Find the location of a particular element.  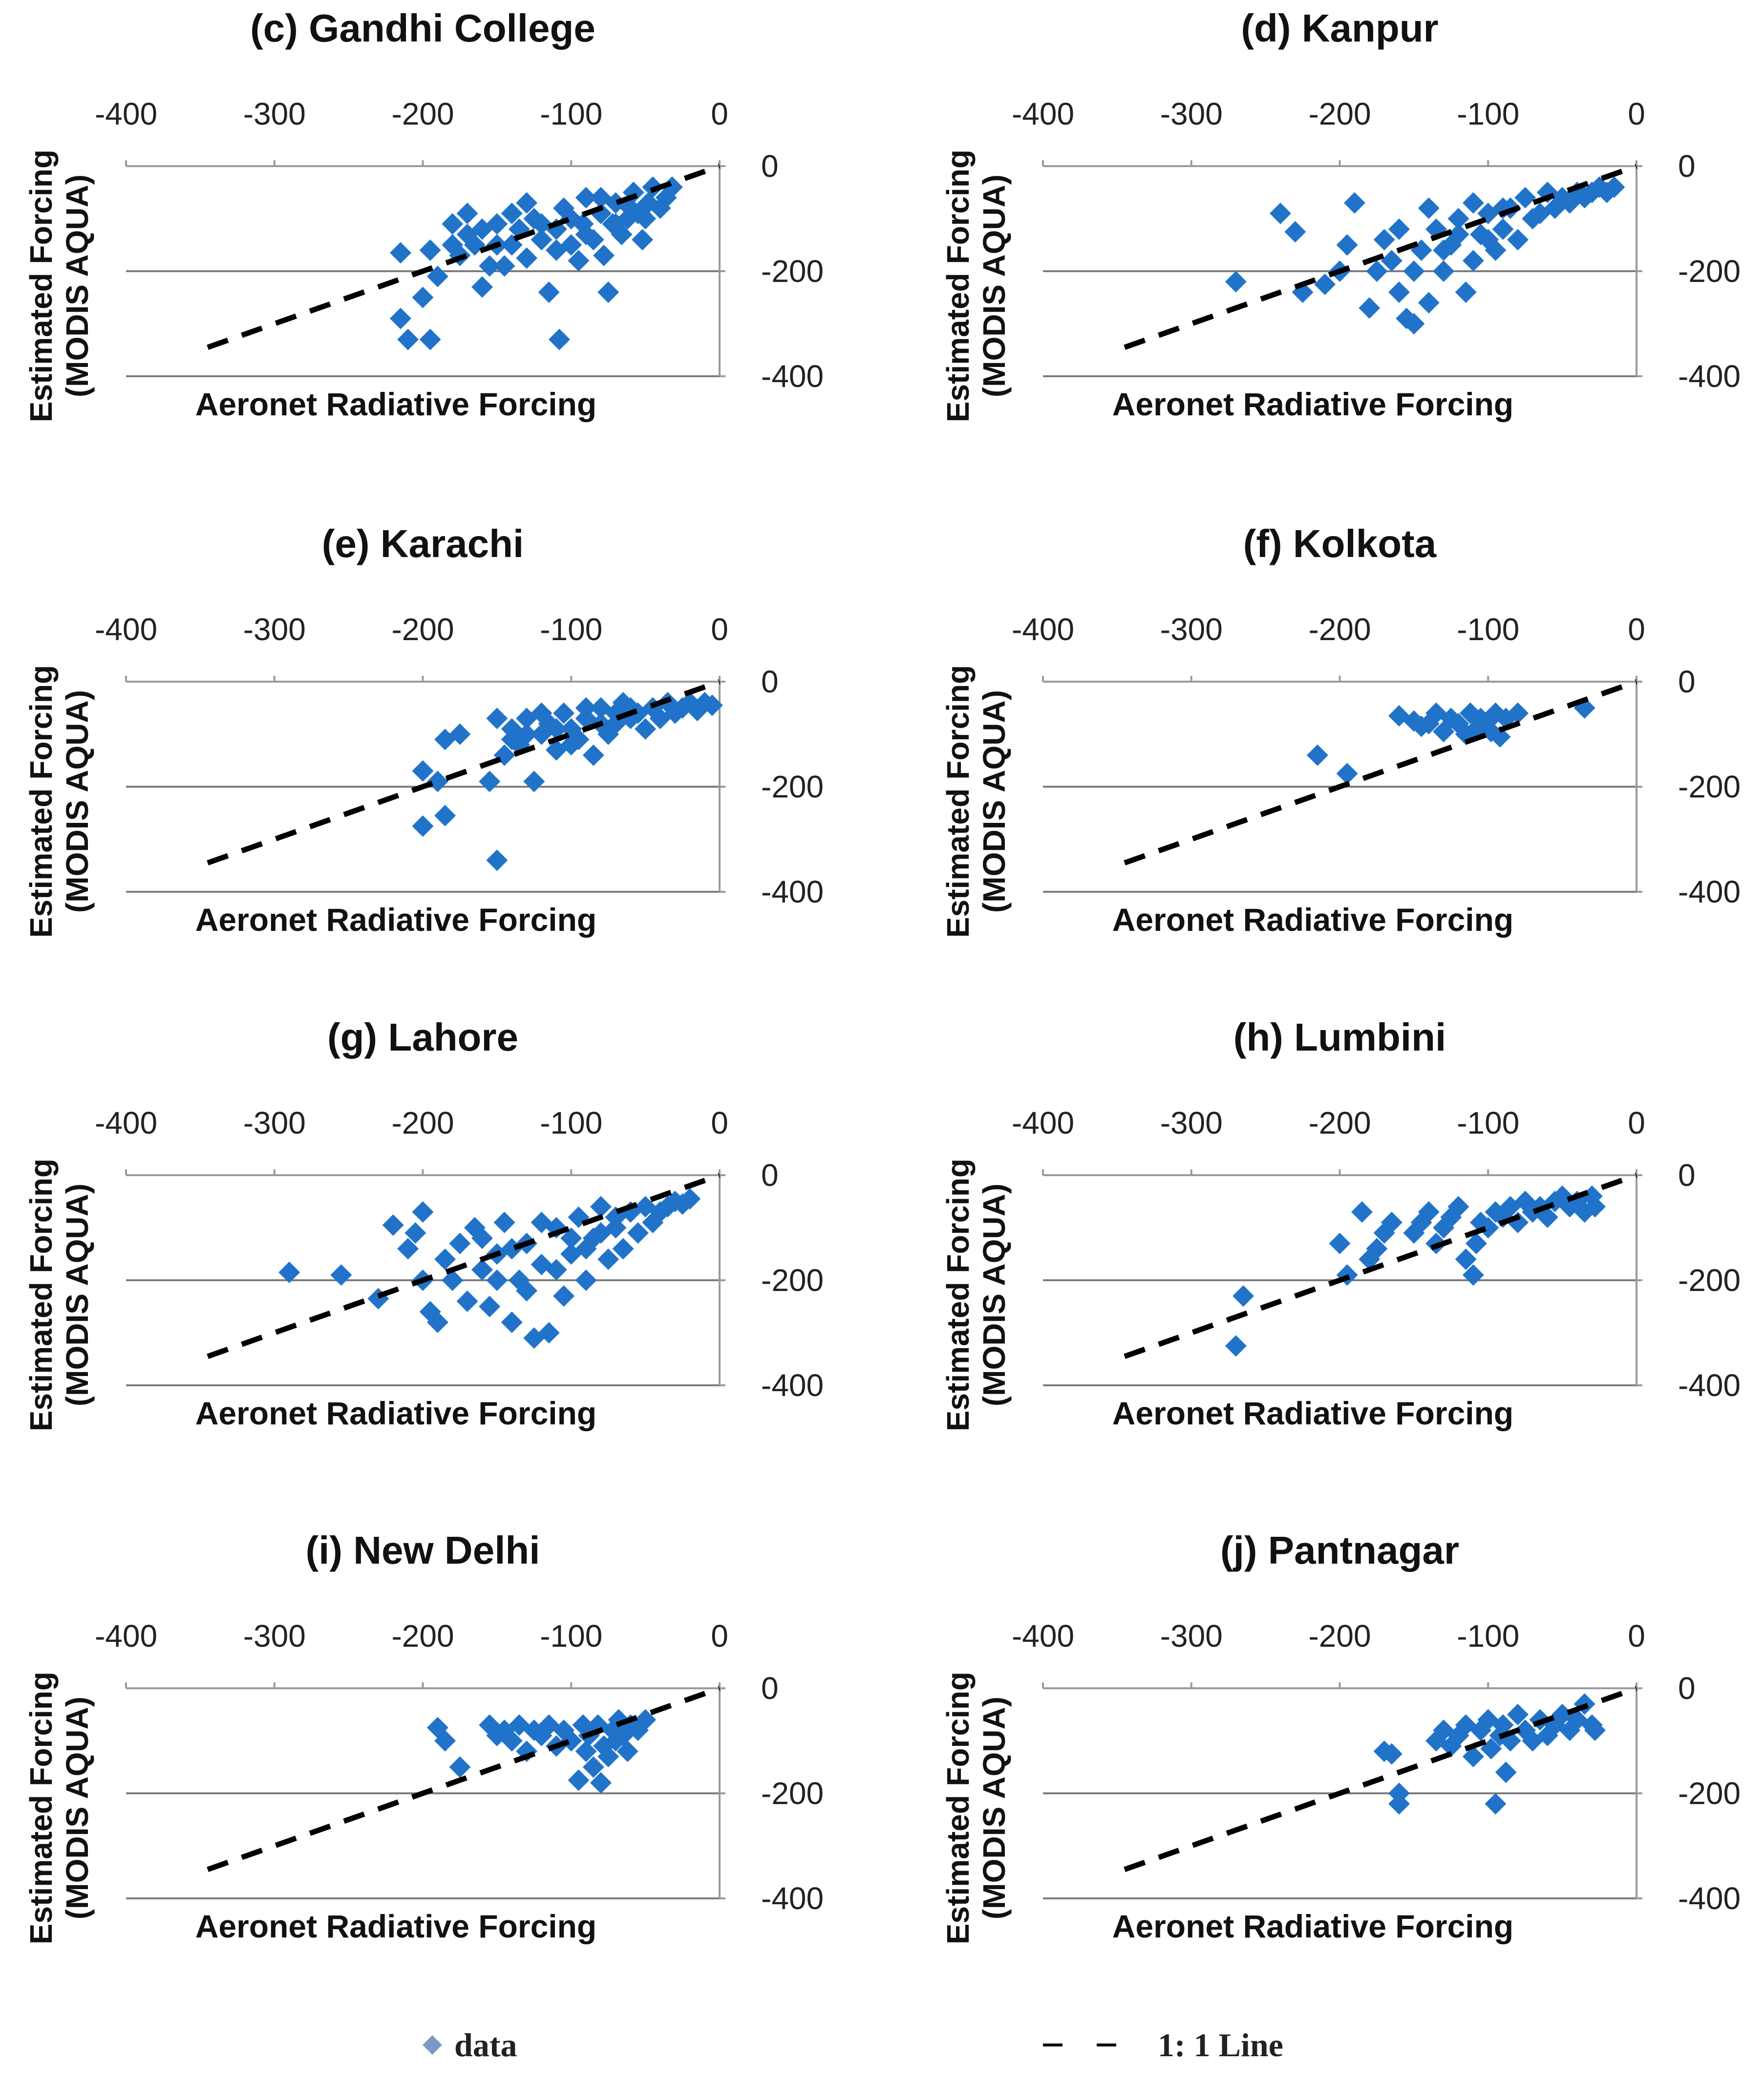

chart-title: (e) Karachi is located at coordinates (423, 543).